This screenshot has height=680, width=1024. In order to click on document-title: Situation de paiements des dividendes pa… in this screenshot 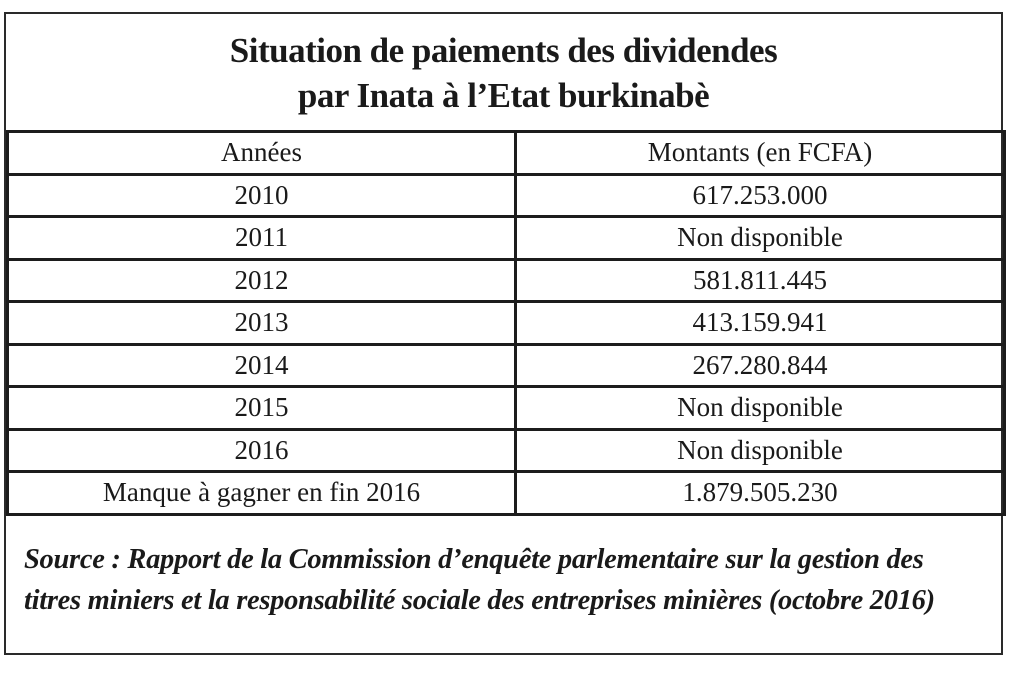, I will do `click(503, 73)`.